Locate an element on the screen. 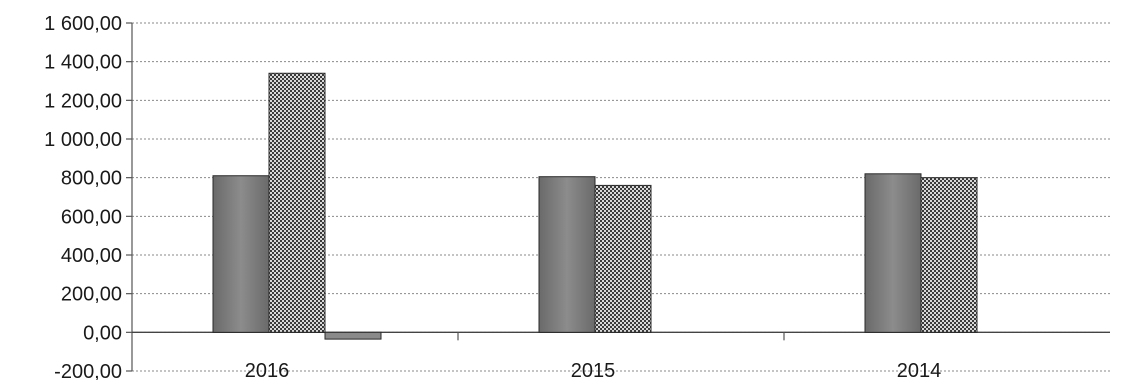 The image size is (1125, 380). y-tick-label: 200,00 is located at coordinates (91, 295).